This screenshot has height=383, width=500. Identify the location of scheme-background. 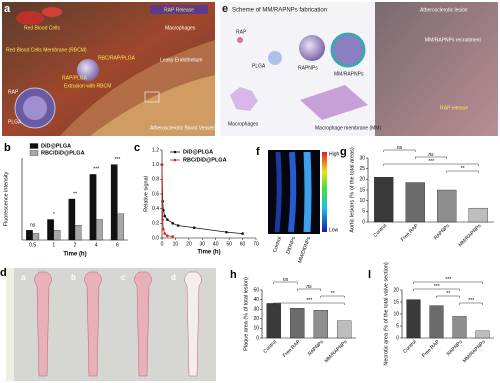
(297, 69).